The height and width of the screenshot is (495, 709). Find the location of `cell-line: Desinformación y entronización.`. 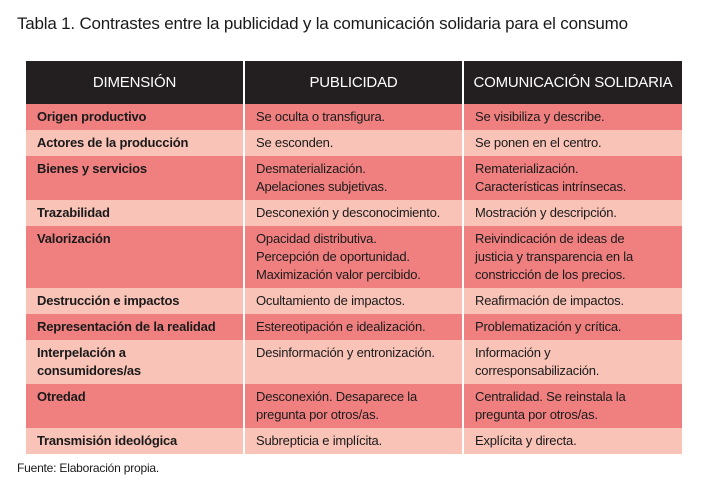

cell-line: Desinformación y entronización. is located at coordinates (345, 352).